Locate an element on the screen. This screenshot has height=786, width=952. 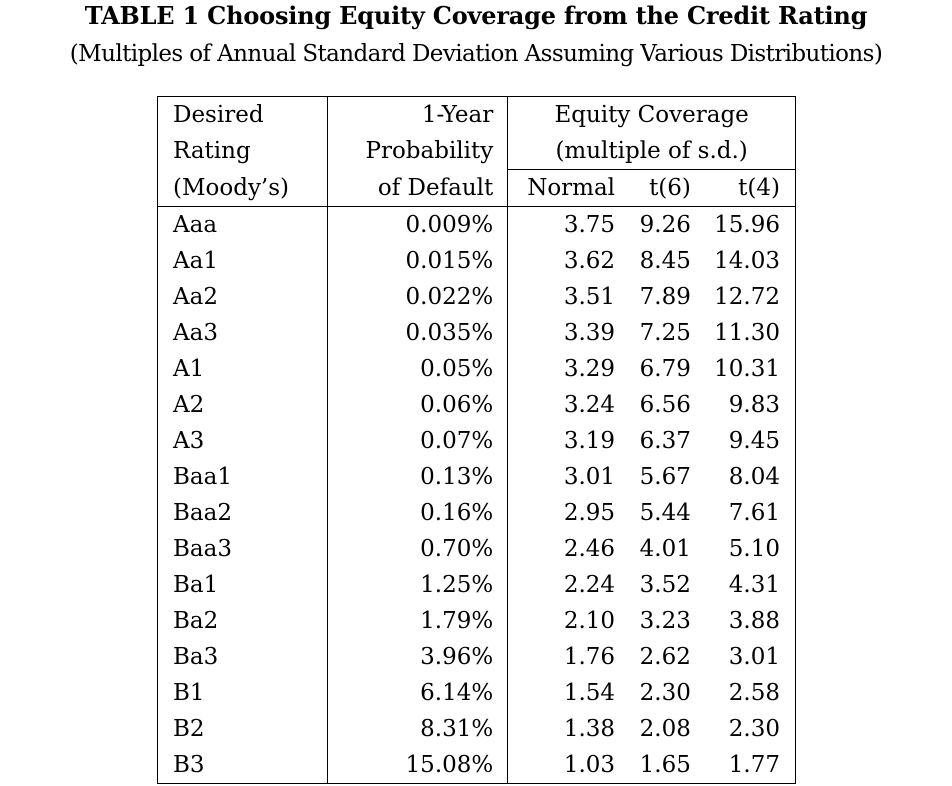
rating-cell: Aa2 is located at coordinates (242, 297).